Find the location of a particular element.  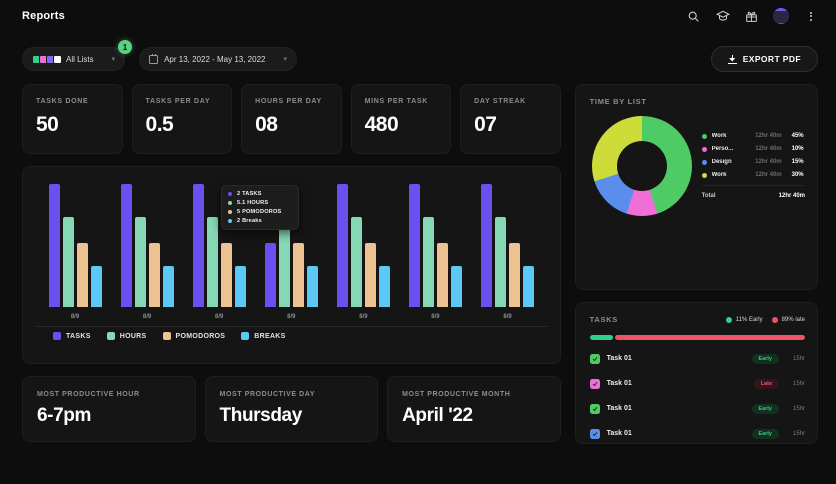

tooltip-label: 2 TASKS is located at coordinates (249, 194).